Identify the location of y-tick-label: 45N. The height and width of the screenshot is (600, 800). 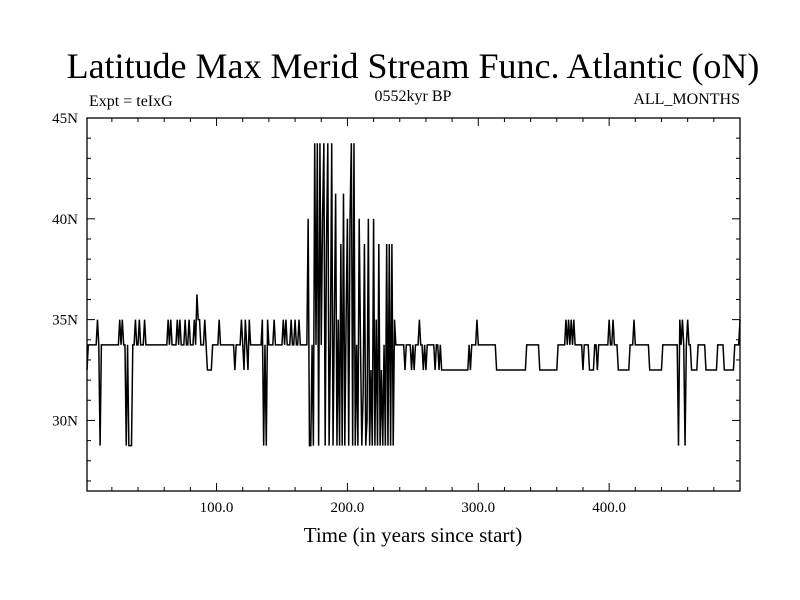
(65, 119).